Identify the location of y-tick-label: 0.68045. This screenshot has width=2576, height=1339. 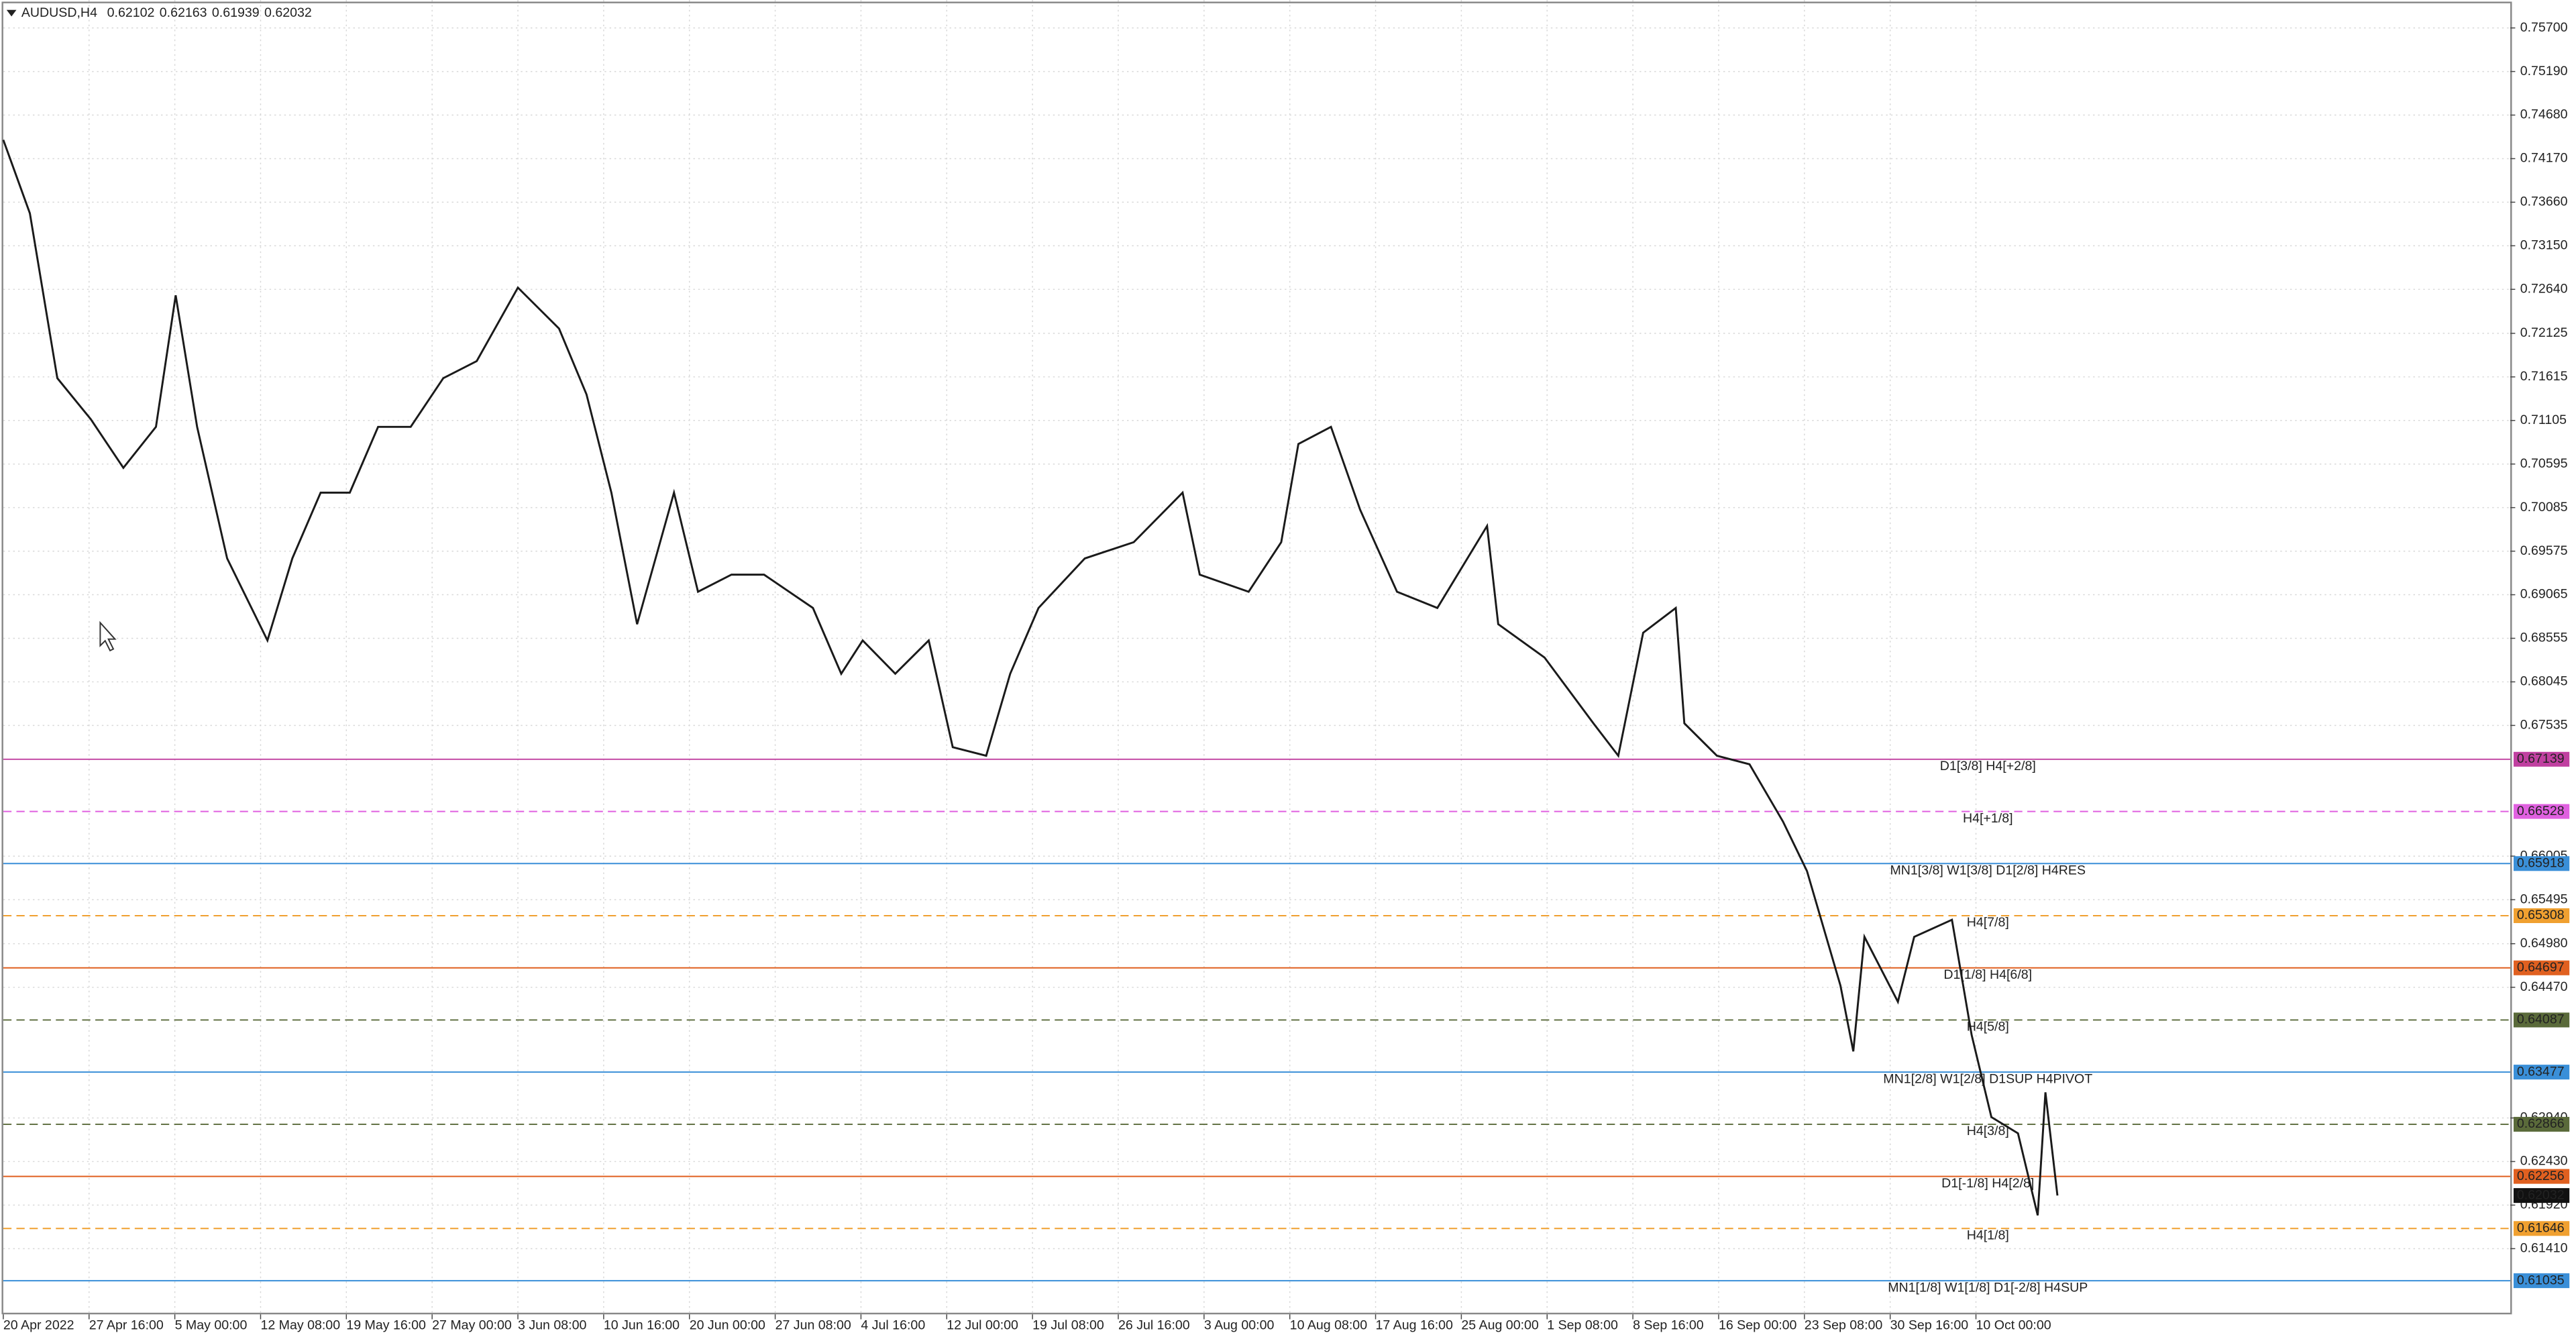
(2544, 681).